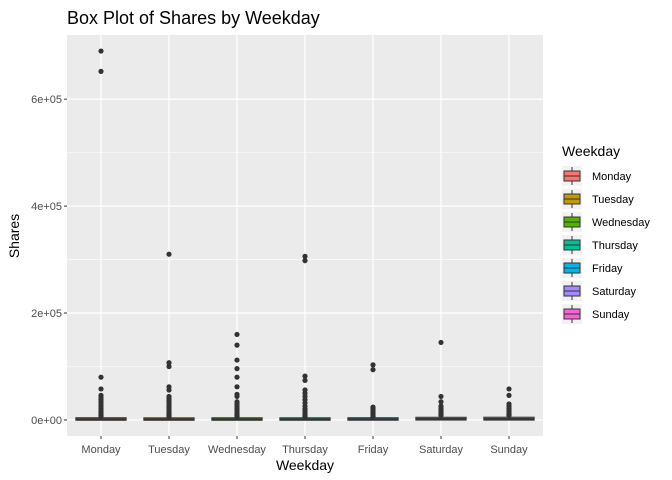  Describe the element at coordinates (615, 246) in the screenshot. I see `legend-label: Thursday` at that location.